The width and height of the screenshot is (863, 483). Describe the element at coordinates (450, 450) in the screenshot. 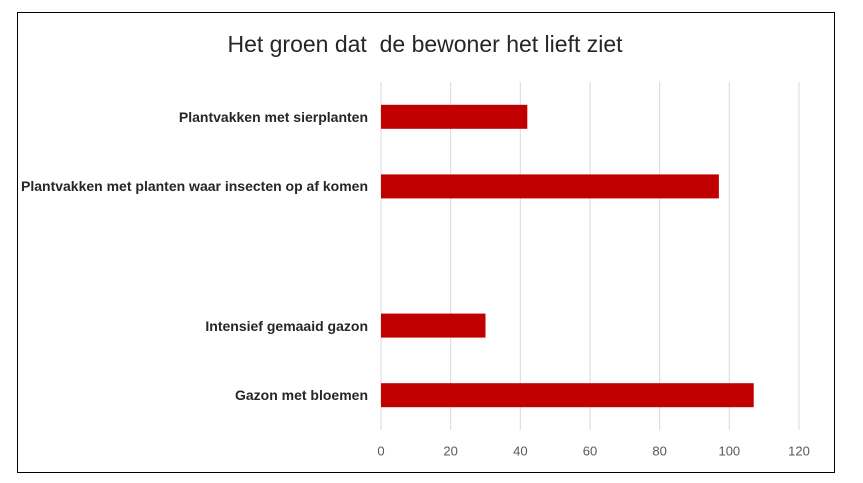

I see `x-tick-label: 20` at that location.